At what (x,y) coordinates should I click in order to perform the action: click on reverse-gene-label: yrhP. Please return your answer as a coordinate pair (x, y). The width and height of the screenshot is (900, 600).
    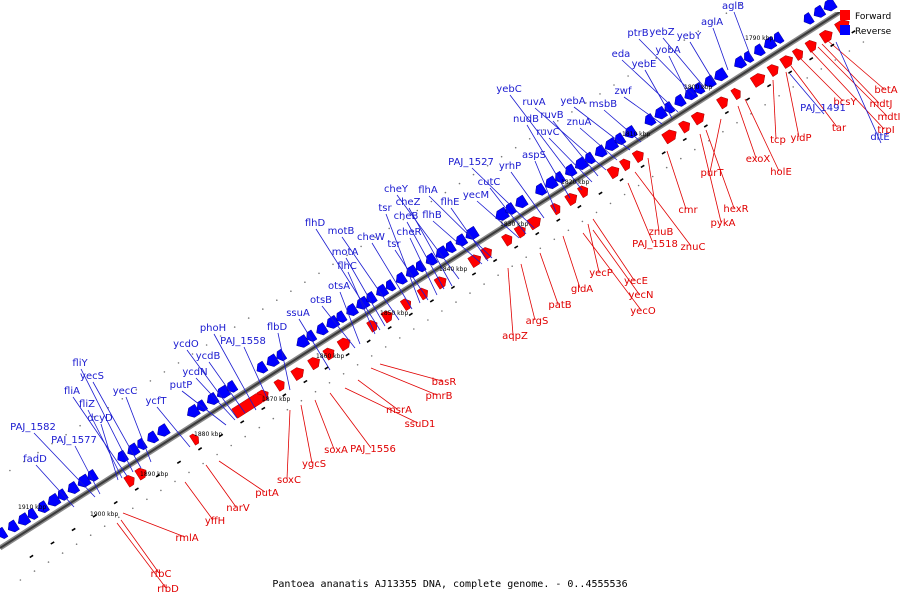
    Looking at the image, I should click on (510, 166).